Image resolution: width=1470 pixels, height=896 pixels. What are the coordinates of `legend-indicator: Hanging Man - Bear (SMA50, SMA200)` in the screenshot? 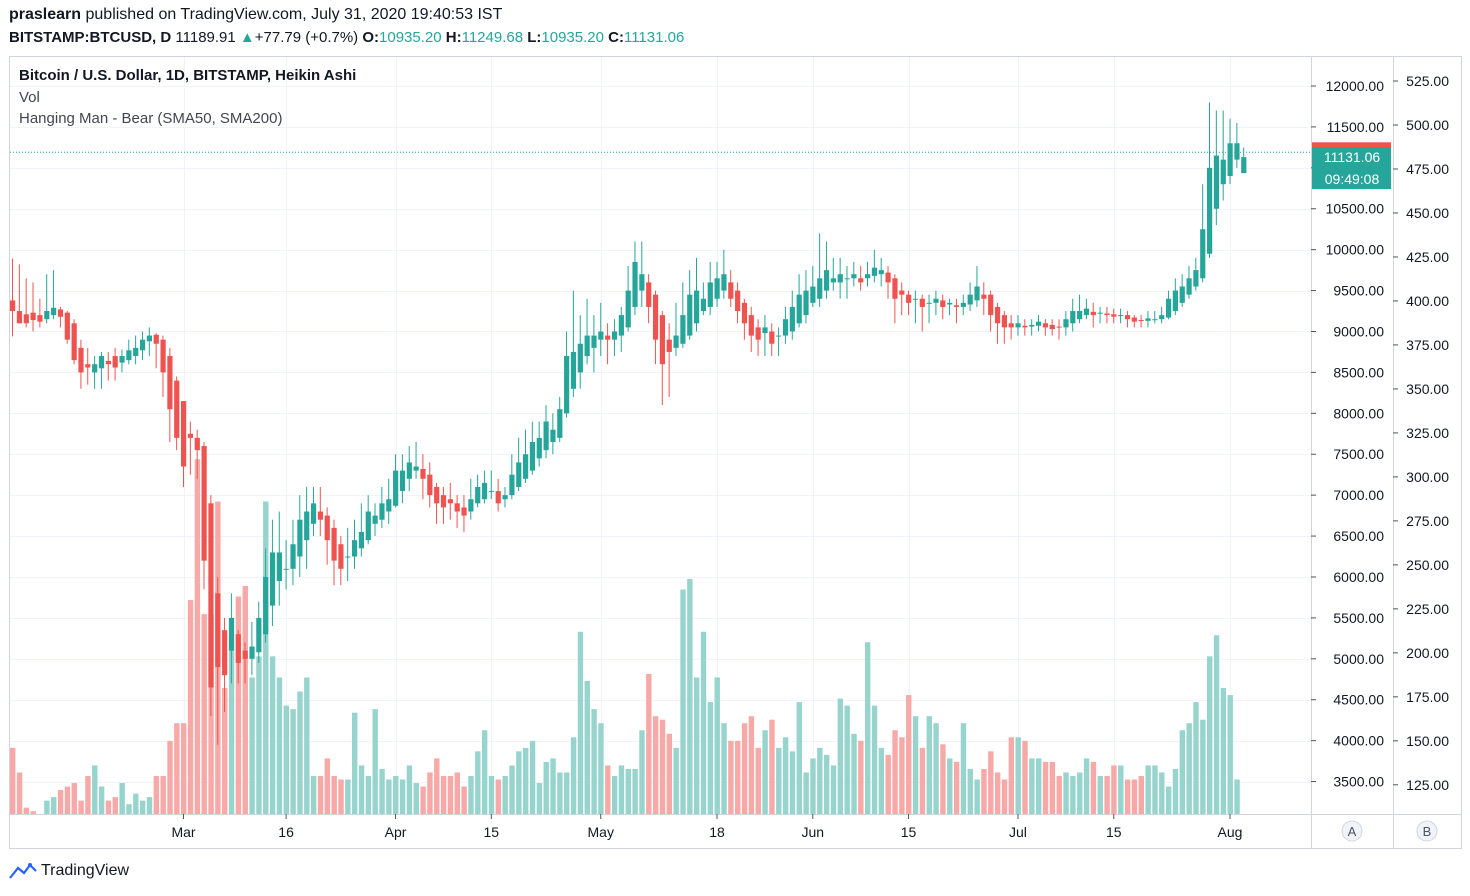 It's located at (151, 118).